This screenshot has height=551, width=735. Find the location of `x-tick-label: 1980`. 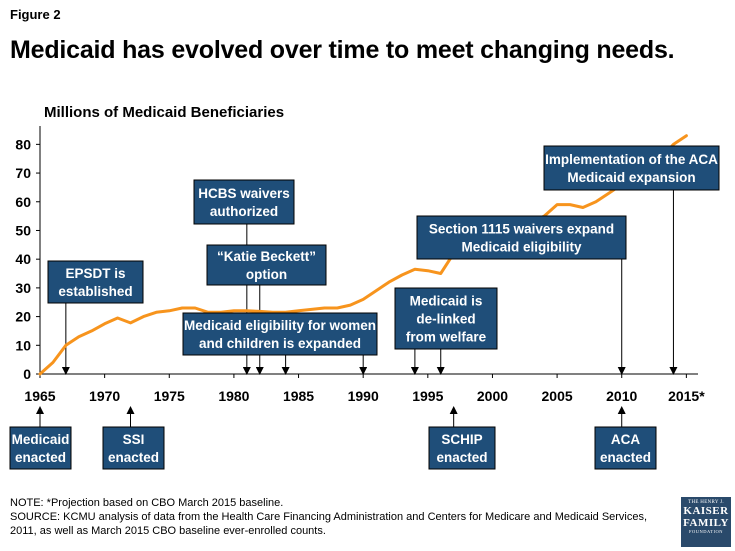

x-tick-label: 1980 is located at coordinates (233, 396).